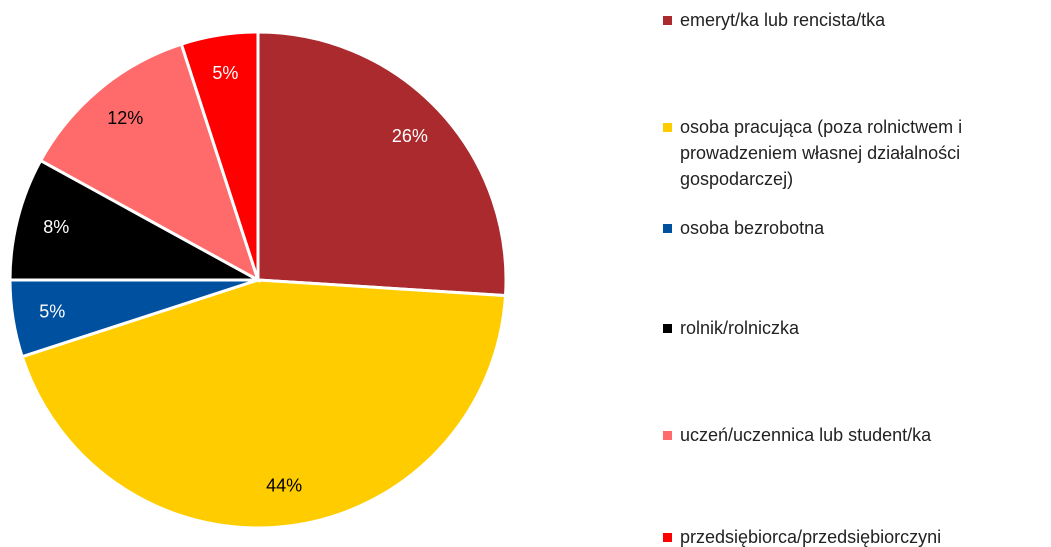 This screenshot has width=1051, height=547. Describe the element at coordinates (740, 328) in the screenshot. I see `legend-label: rolnik/rolniczka` at that location.